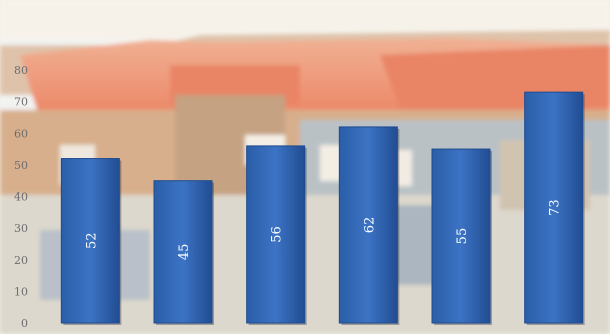  Describe the element at coordinates (21, 291) in the screenshot. I see `y-tick-label-10: 10` at that location.